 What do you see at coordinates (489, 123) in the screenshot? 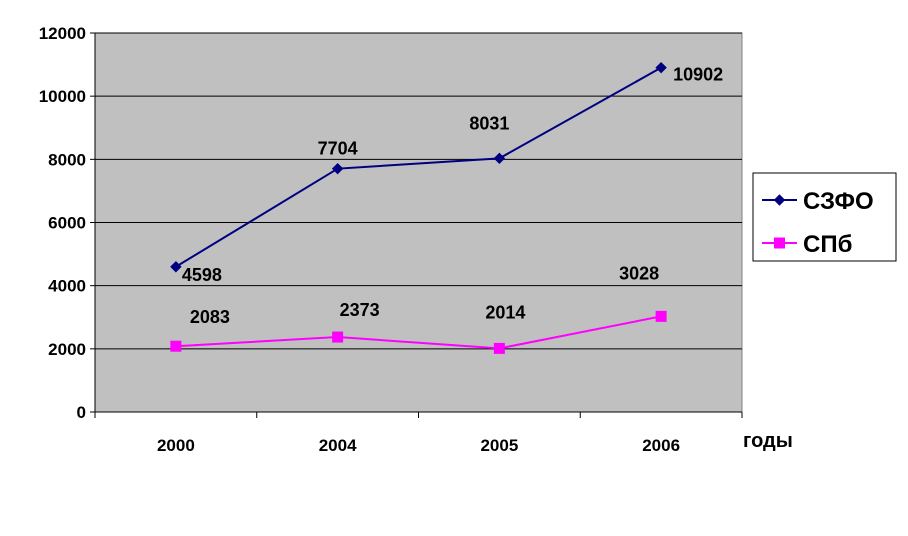
I see `data-label: 8031` at bounding box center [489, 123].